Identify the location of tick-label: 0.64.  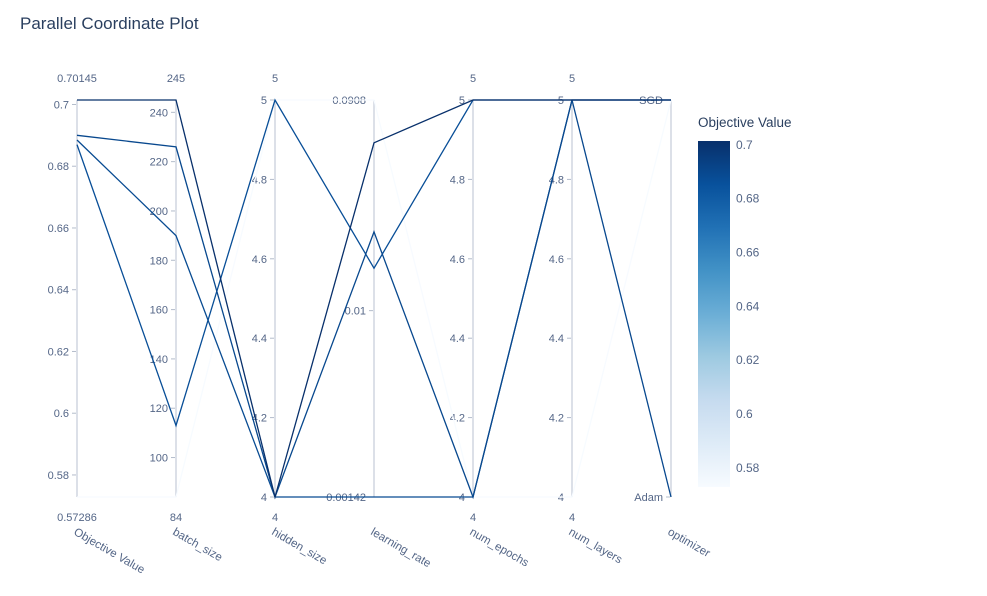
(58, 291).